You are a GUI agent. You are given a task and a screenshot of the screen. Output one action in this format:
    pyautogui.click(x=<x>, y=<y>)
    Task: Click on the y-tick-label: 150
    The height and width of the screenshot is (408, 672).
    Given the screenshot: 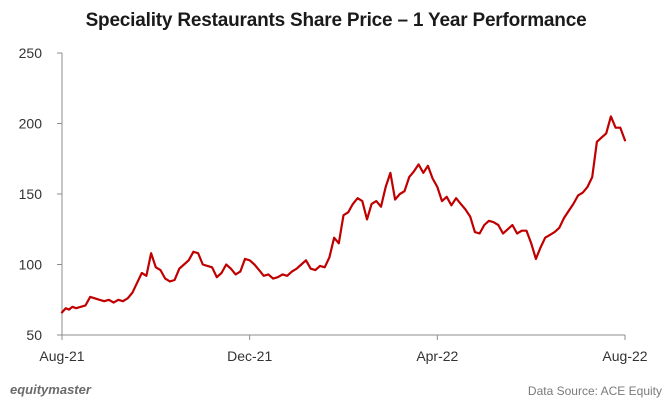 What is the action you would take?
    pyautogui.click(x=31, y=194)
    